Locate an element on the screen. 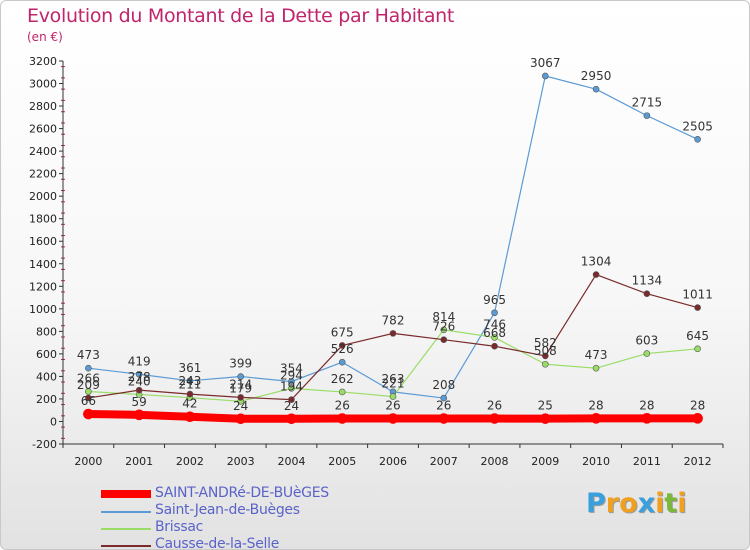 The image size is (750, 550). data-label: 294 is located at coordinates (291, 375).